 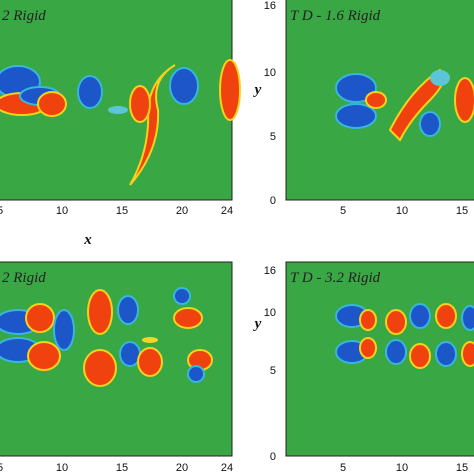 I want to click on x-axis-label: x, so click(x=87, y=240).